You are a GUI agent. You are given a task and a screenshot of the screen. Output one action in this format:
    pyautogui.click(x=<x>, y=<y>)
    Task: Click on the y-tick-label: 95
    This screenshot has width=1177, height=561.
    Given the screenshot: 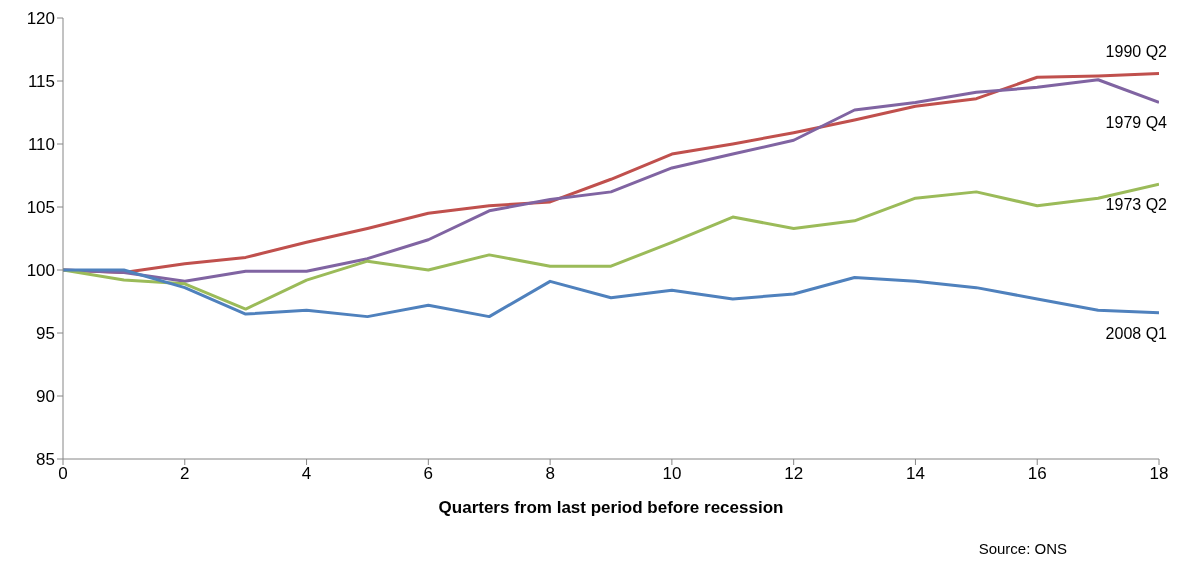 What is the action you would take?
    pyautogui.click(x=45, y=334)
    